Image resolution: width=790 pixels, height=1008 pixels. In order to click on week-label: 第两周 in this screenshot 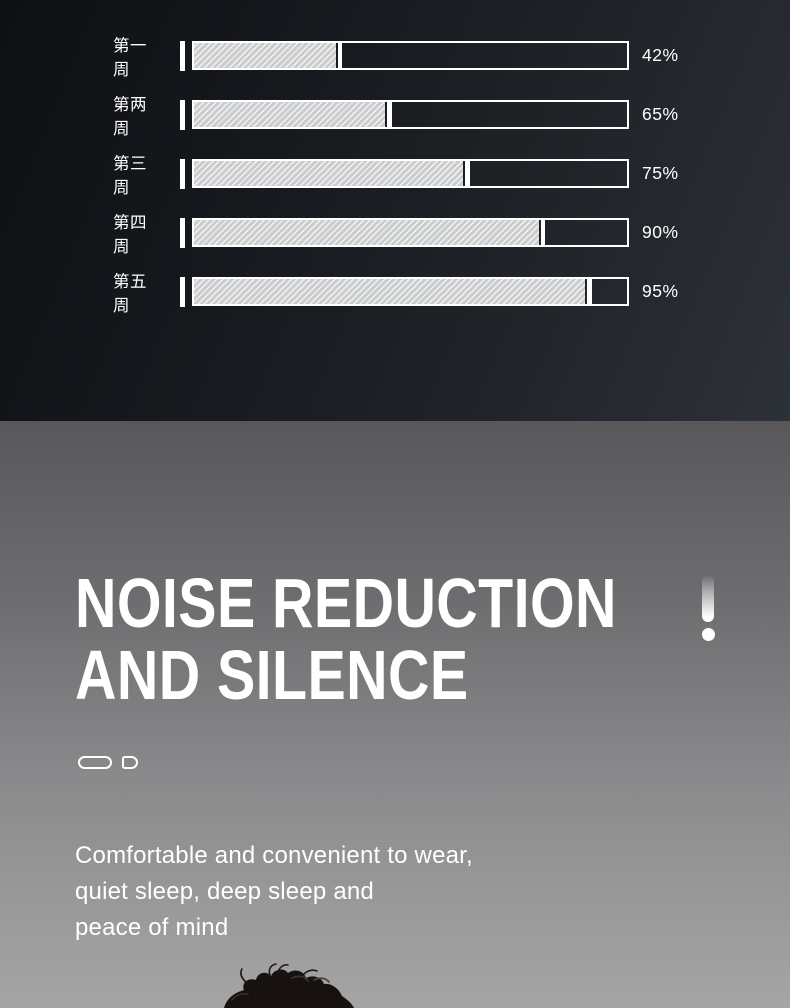, I will do `click(130, 116)`.